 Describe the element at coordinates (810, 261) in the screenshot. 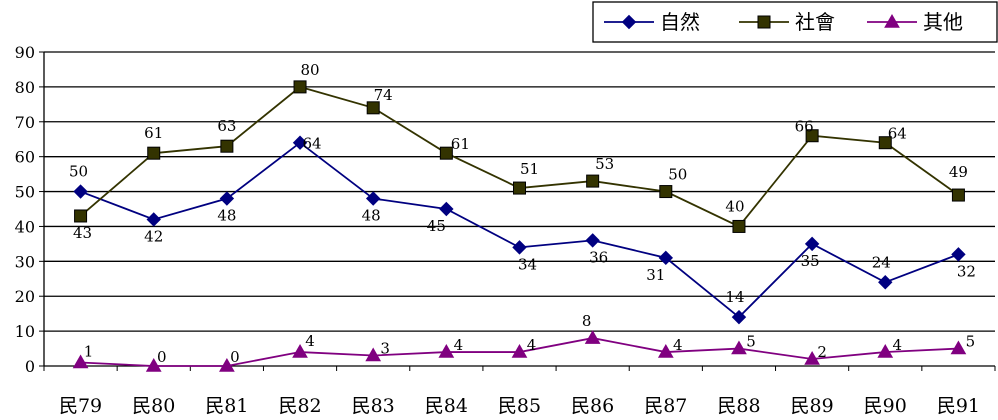

I see `data-label: 35` at that location.